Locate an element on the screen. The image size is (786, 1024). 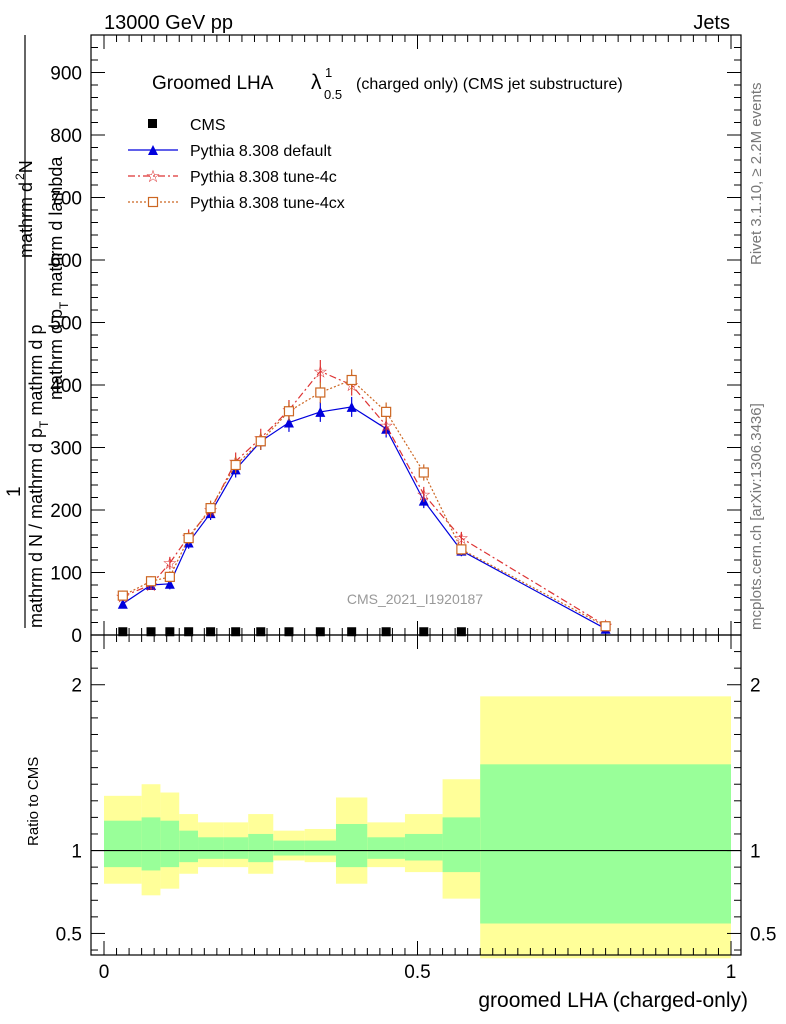
title-rest: (charged only) (CMS jet substructure) is located at coordinates (489, 84).